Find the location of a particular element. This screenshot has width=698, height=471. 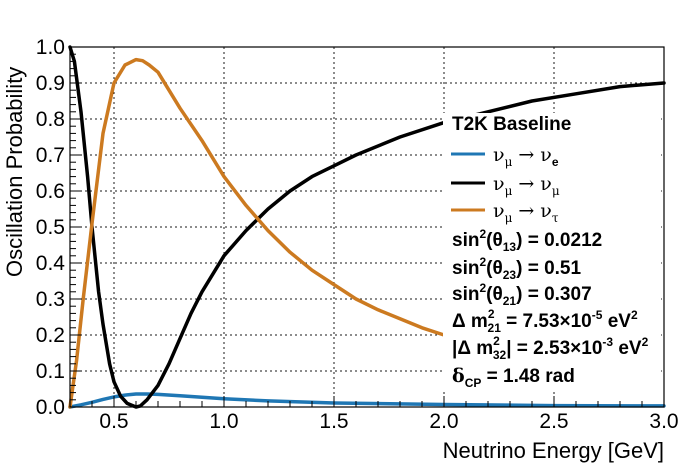

legend-title: T2K Baseline is located at coordinates (511, 124).